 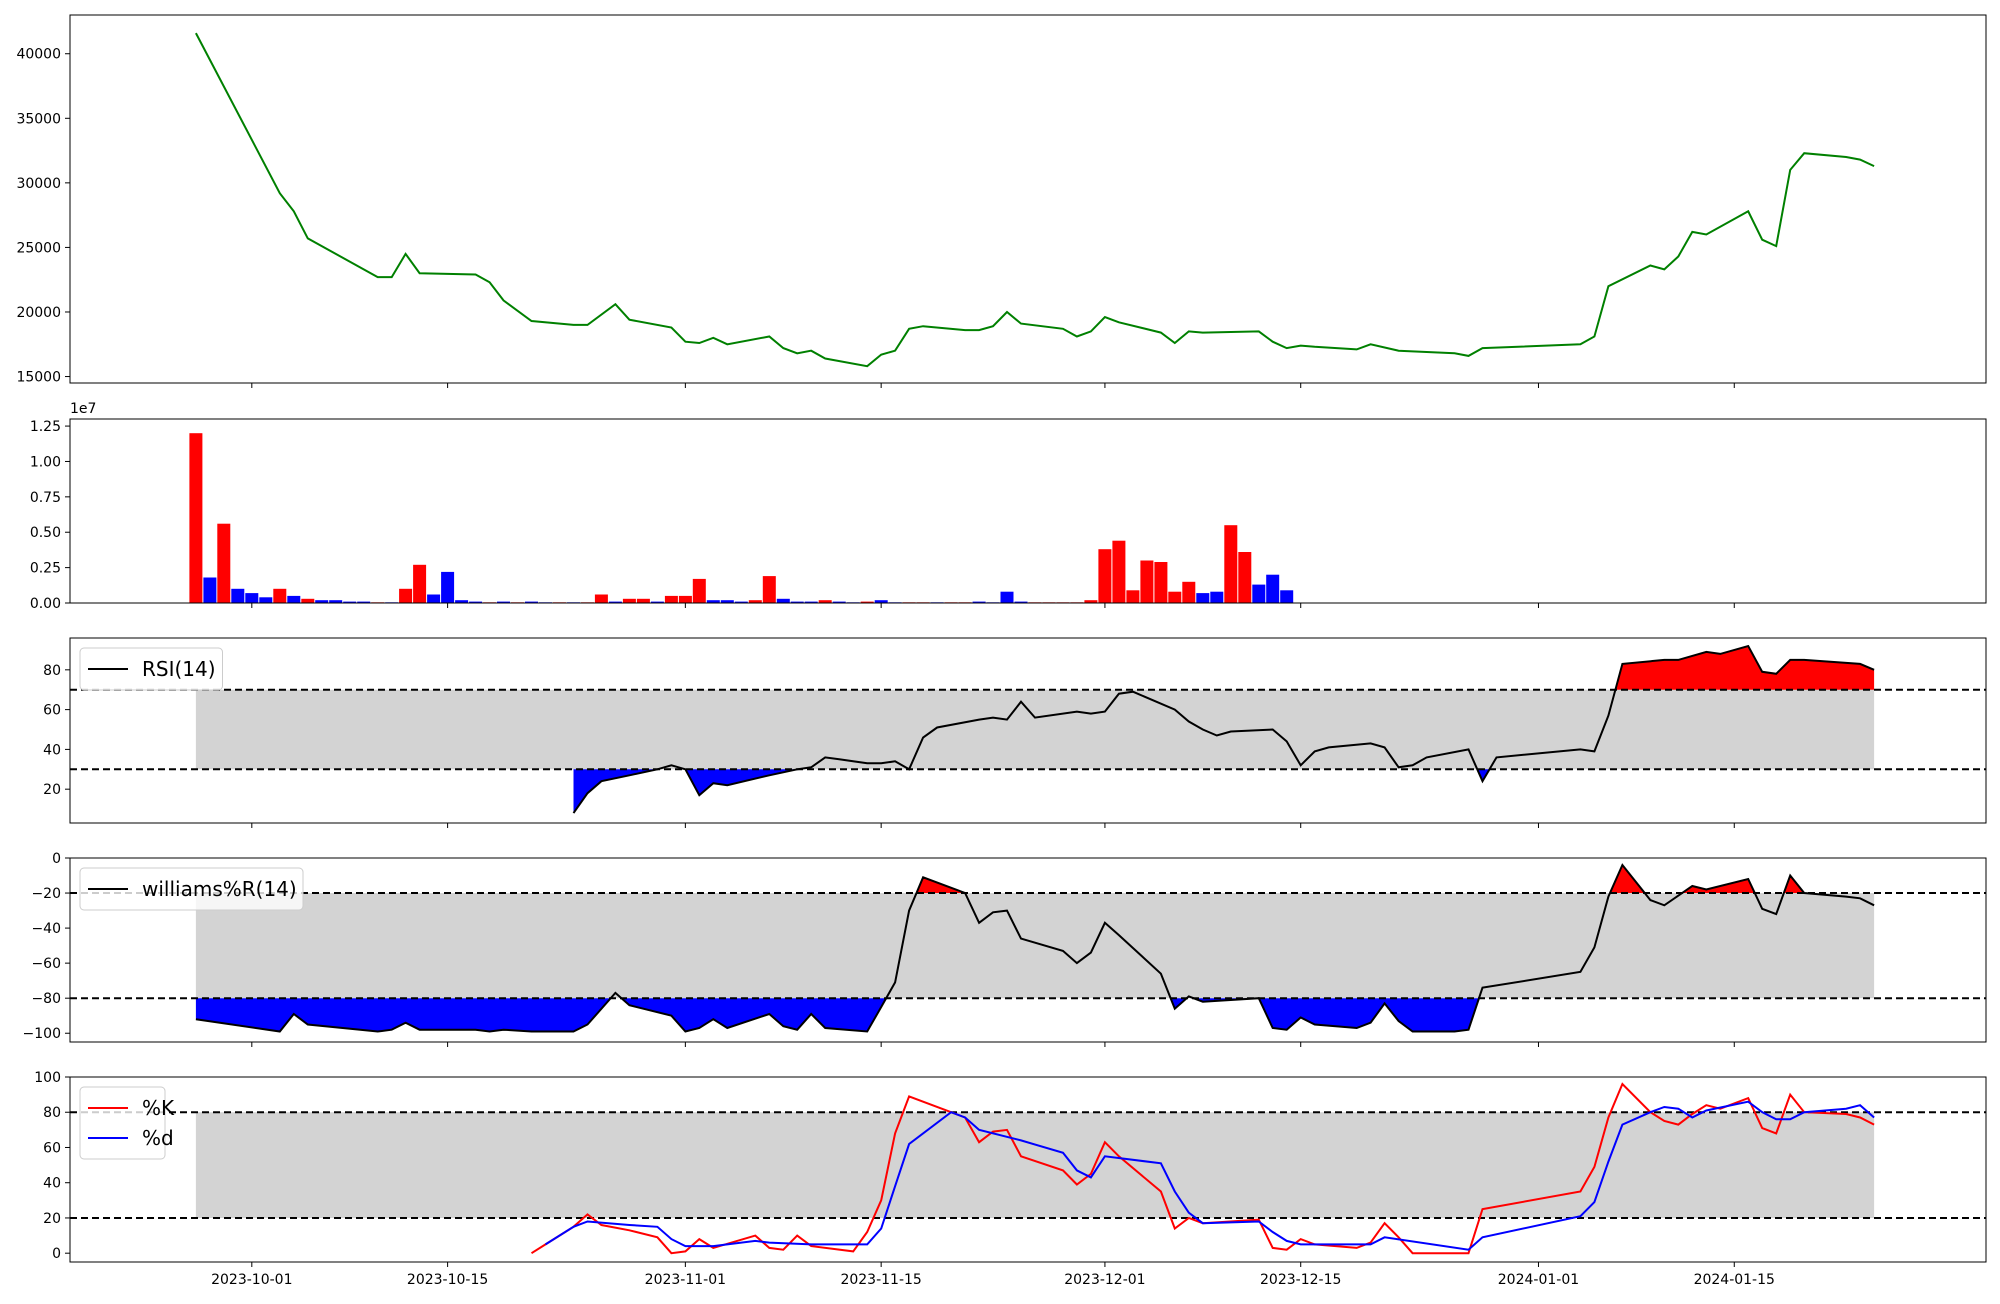 I want to click on y-tick-label: 100, so click(x=47, y=1078).